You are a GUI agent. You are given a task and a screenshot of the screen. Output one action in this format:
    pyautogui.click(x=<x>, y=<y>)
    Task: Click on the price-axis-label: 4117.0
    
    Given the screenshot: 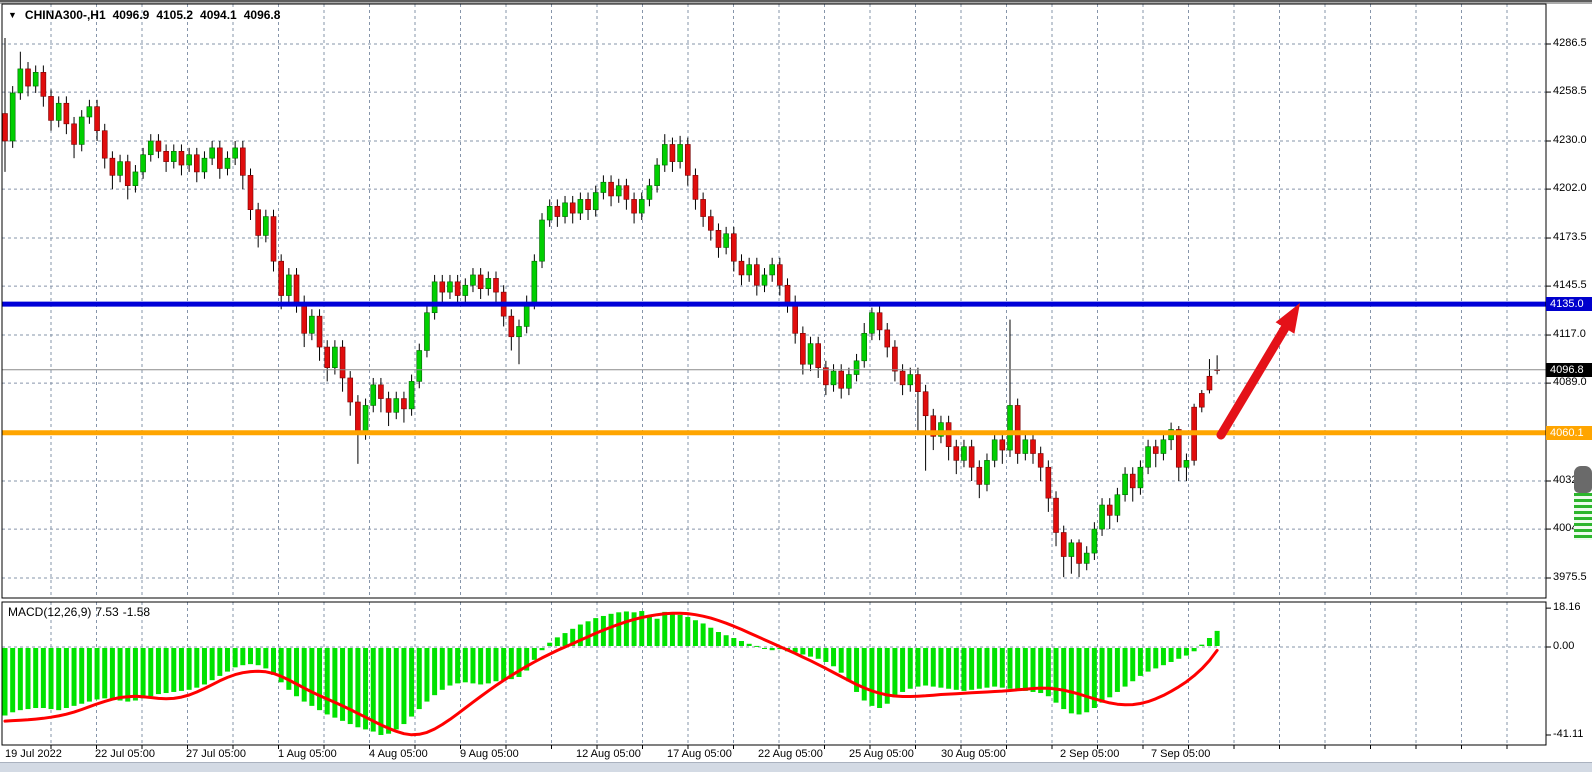 What is the action you would take?
    pyautogui.click(x=1569, y=334)
    